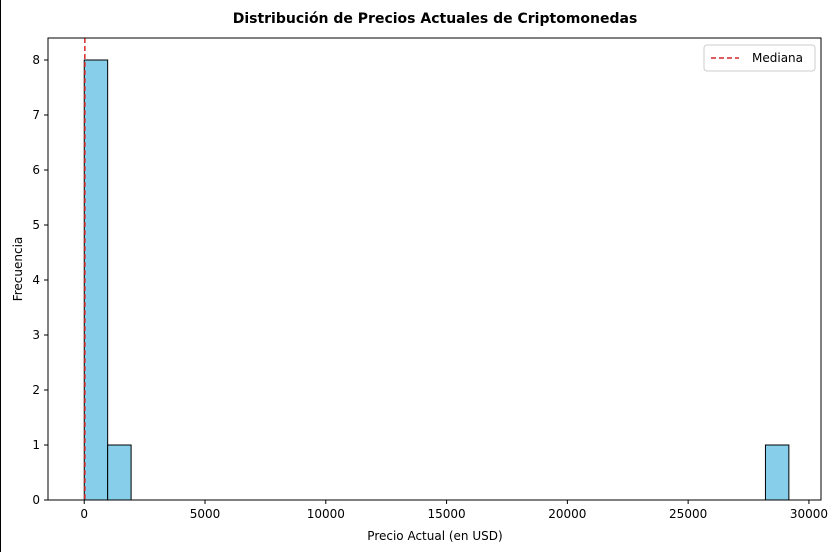 The width and height of the screenshot is (840, 552). I want to click on x-tick-label-3: 15000, so click(446, 514).